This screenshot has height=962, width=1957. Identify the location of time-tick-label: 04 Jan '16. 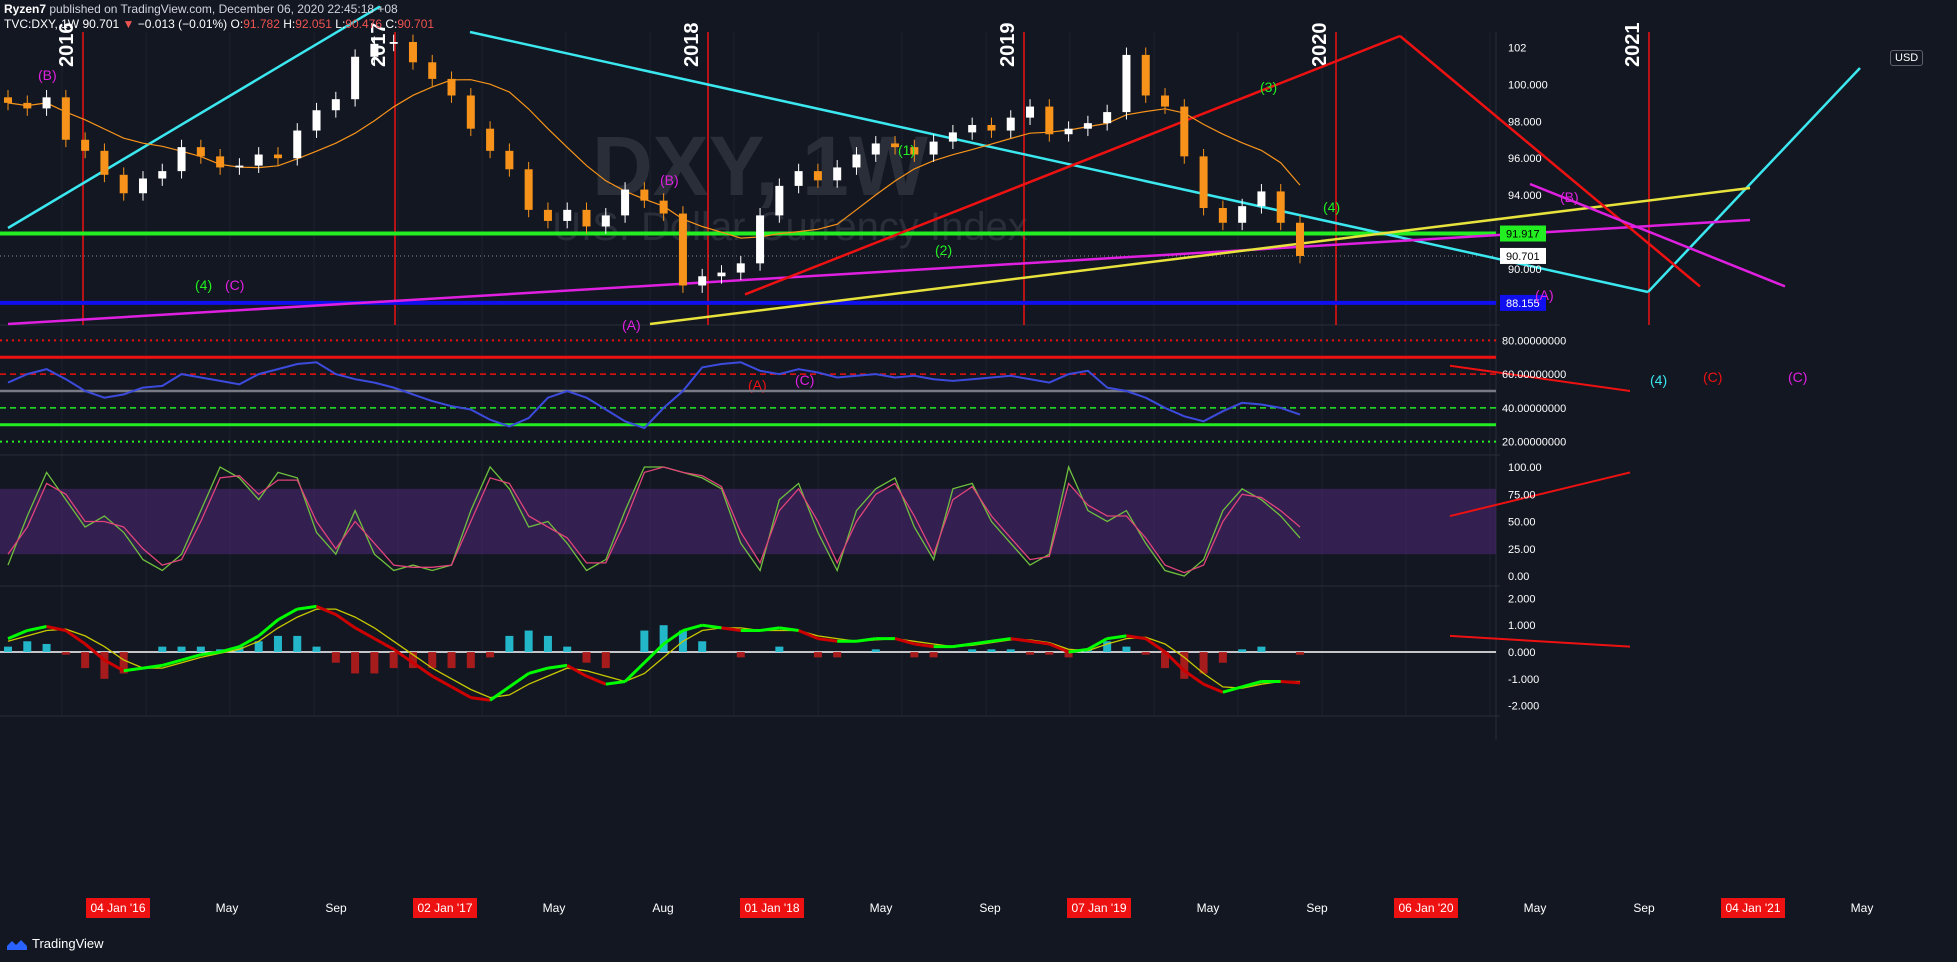
(117, 908).